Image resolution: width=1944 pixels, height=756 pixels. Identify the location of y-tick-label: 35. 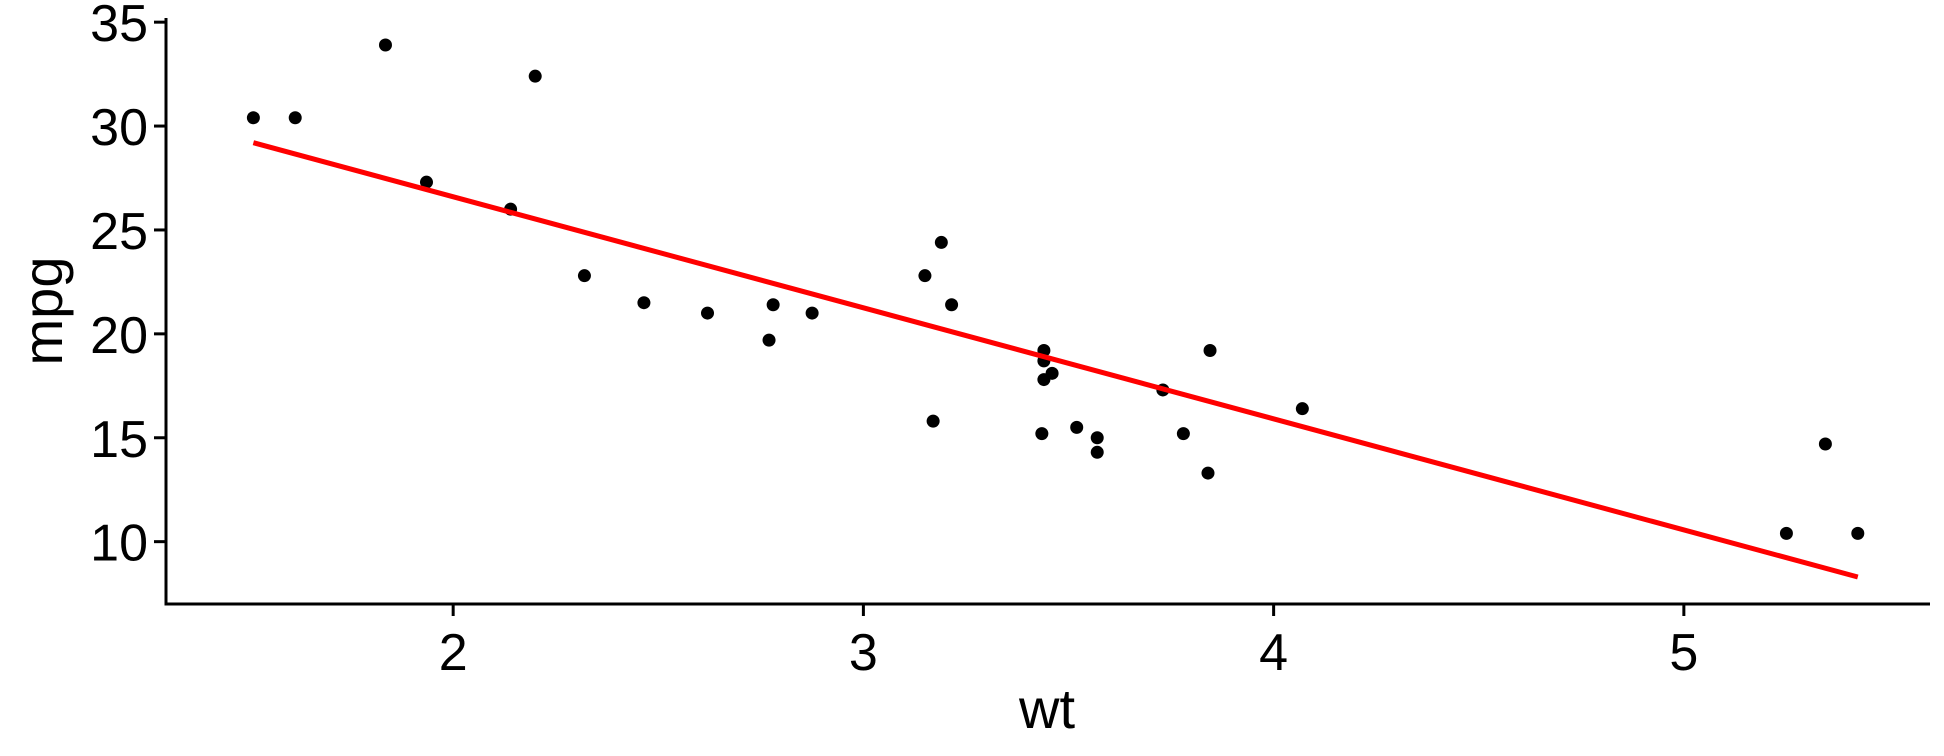
(119, 26).